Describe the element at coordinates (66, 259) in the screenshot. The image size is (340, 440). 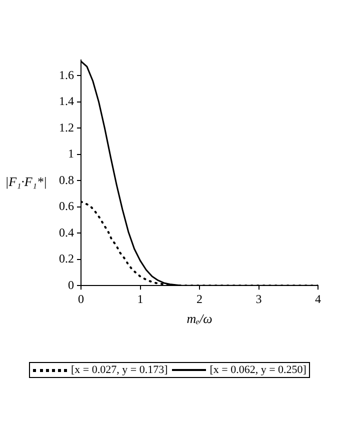
I see `y-tick-label: 0.2` at that location.